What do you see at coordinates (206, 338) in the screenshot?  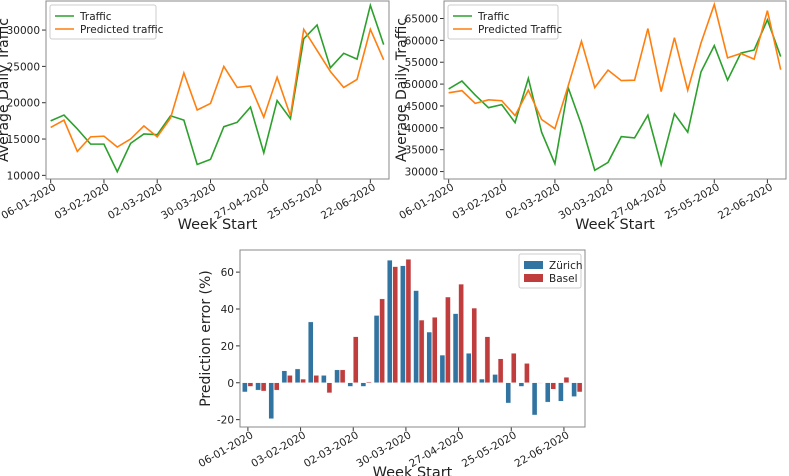 I see `y-axis-label: Prediction error (%)` at bounding box center [206, 338].